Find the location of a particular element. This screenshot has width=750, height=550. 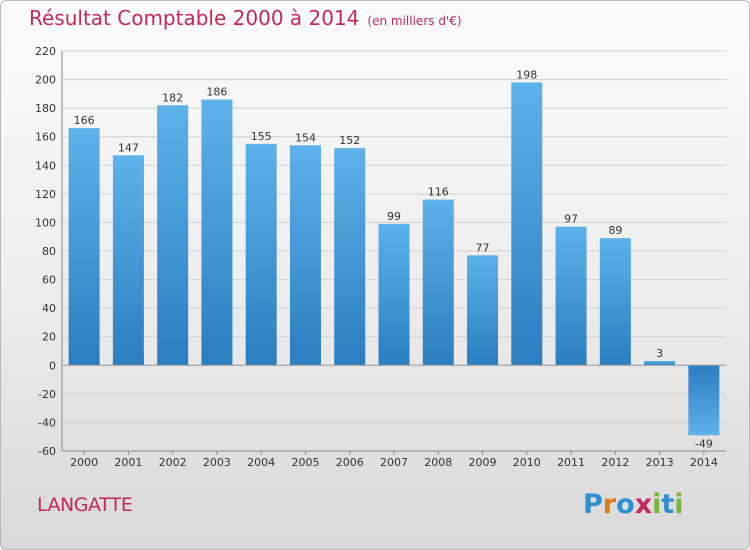

x-tick-label-2011: 2011 is located at coordinates (571, 462).